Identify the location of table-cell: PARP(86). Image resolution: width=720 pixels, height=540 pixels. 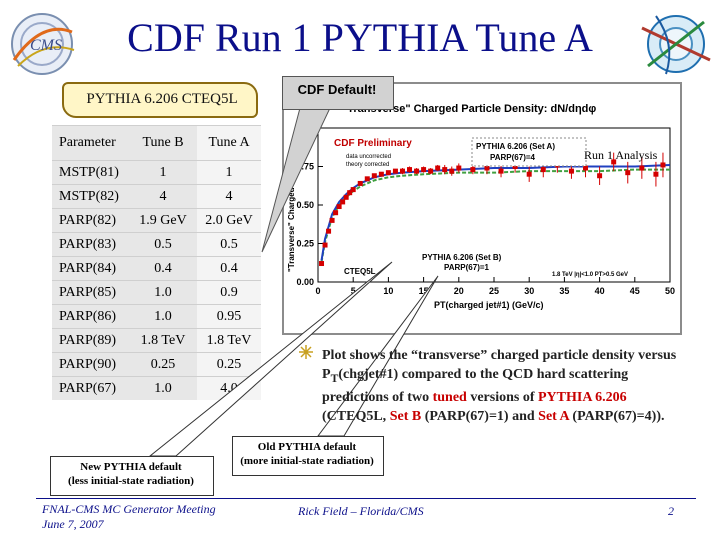
(90, 316).